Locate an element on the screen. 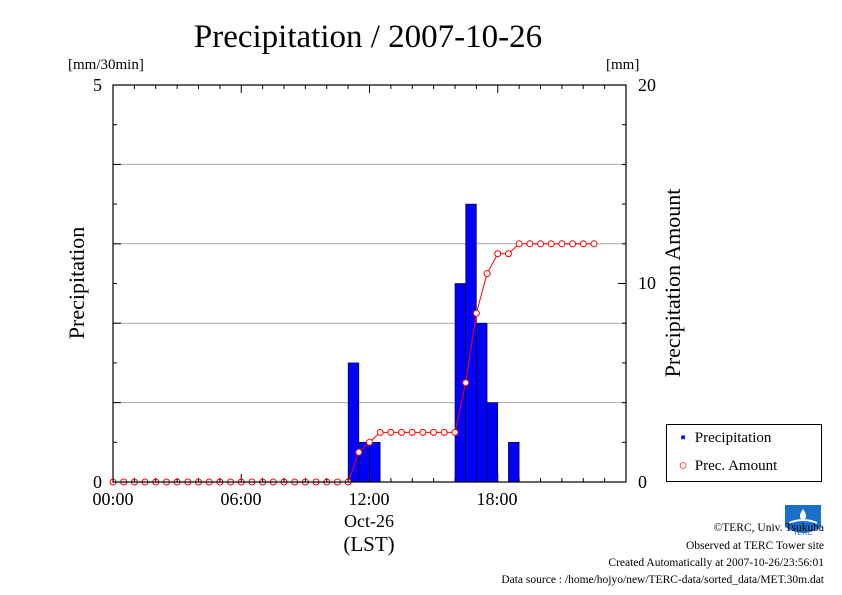 The image size is (842, 595). right-tick-label: 20 is located at coordinates (647, 85).